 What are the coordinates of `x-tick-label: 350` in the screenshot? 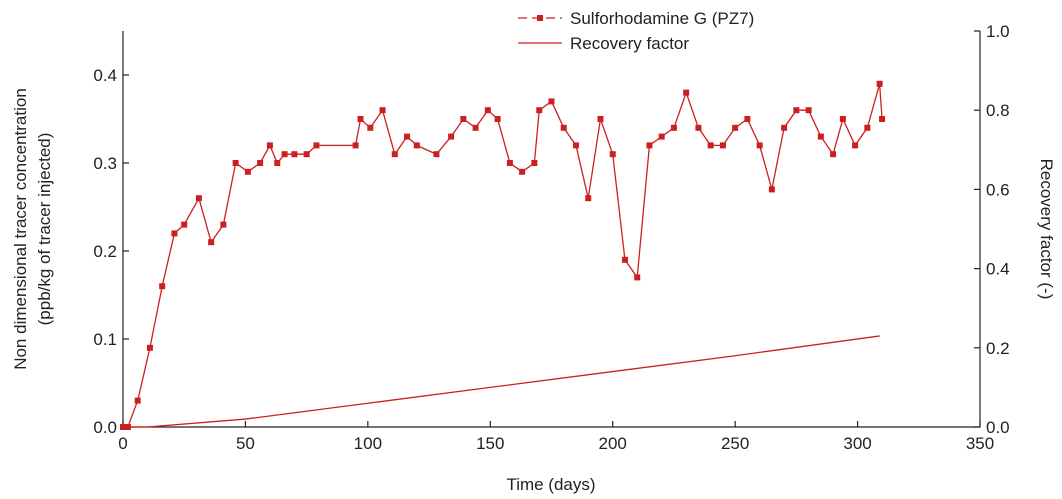 It's located at (980, 443).